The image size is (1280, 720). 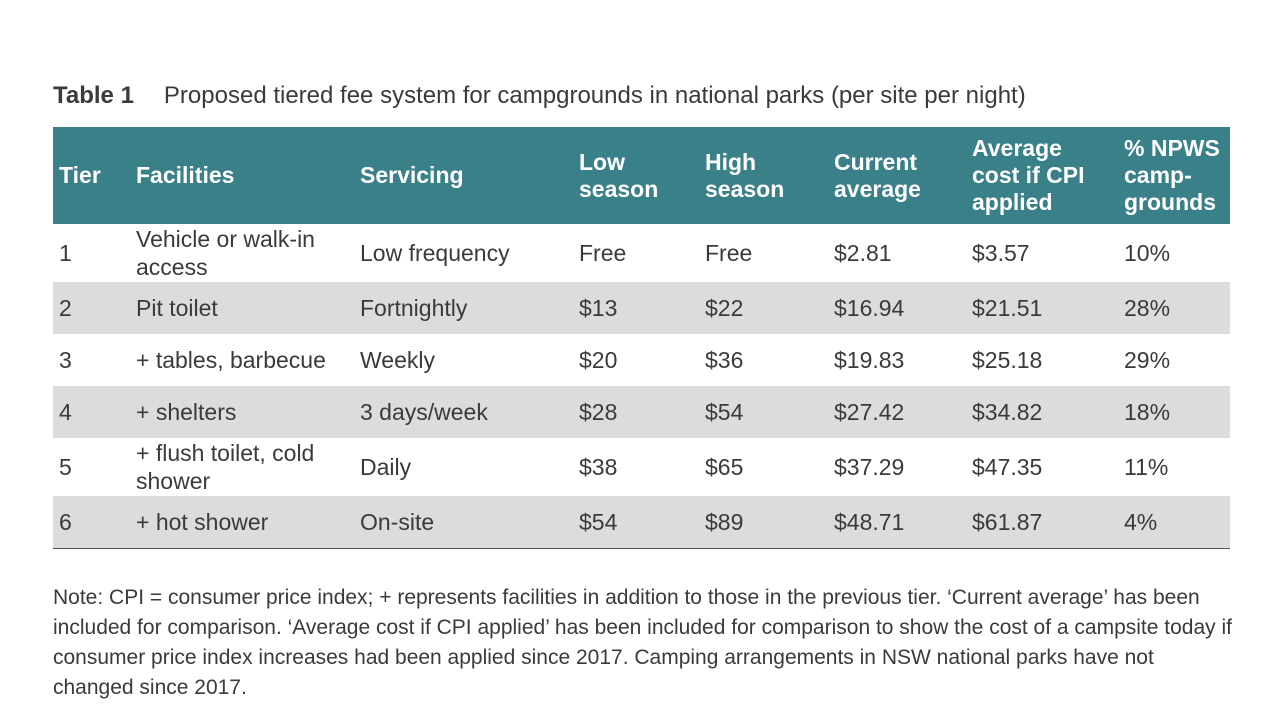 I want to click on cell-servicing: Low frequency, so click(x=435, y=253).